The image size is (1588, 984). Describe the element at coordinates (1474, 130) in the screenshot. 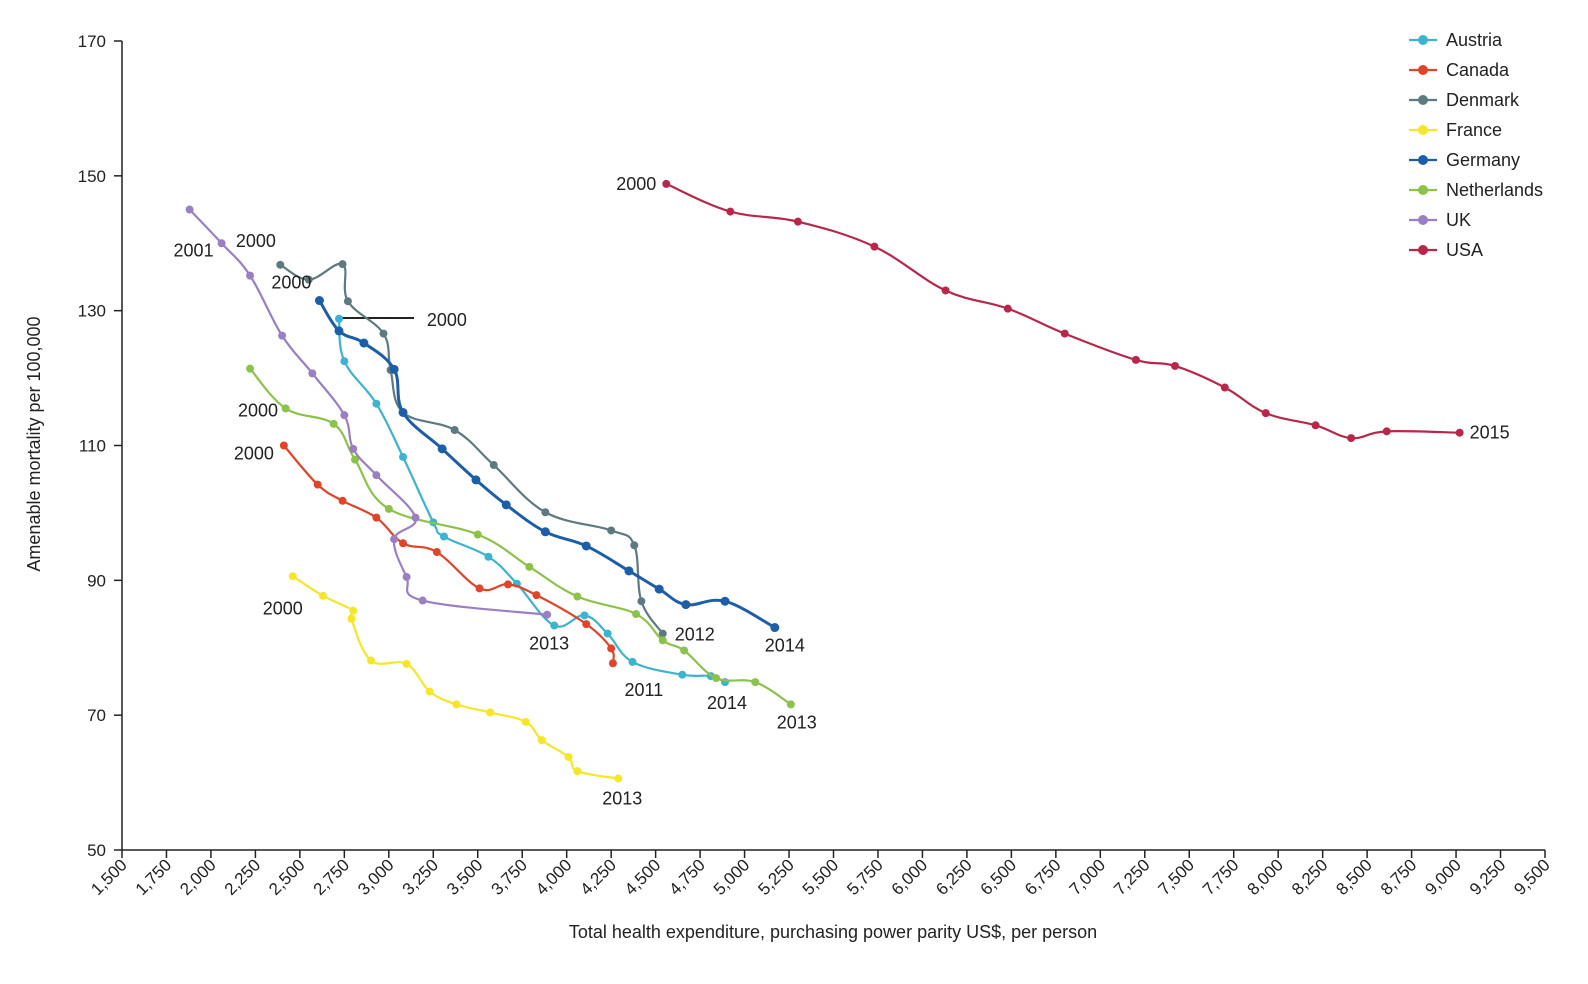

I see `legend-label: France` at that location.